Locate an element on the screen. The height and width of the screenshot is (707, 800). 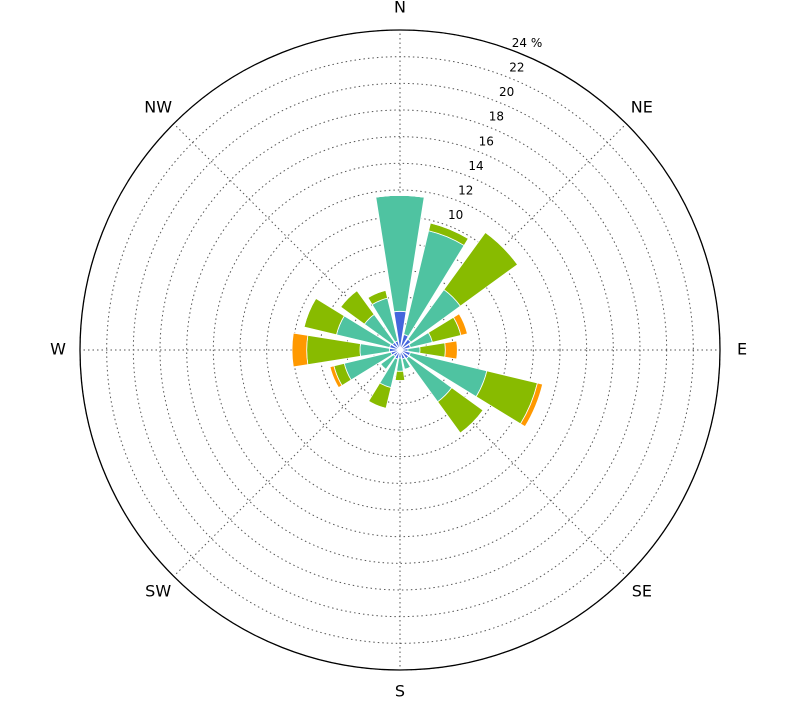
r-tick-label: 10 is located at coordinates (455, 215).